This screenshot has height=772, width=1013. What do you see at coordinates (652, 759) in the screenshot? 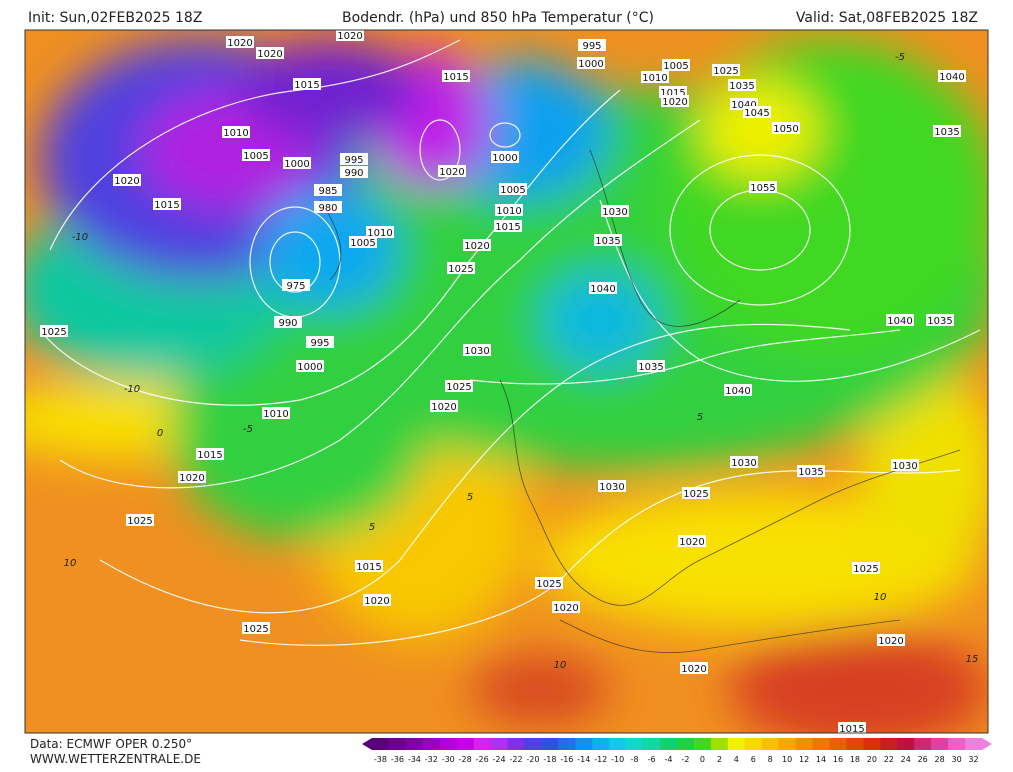
I see `colorbar-tick-label: -6` at bounding box center [652, 759].